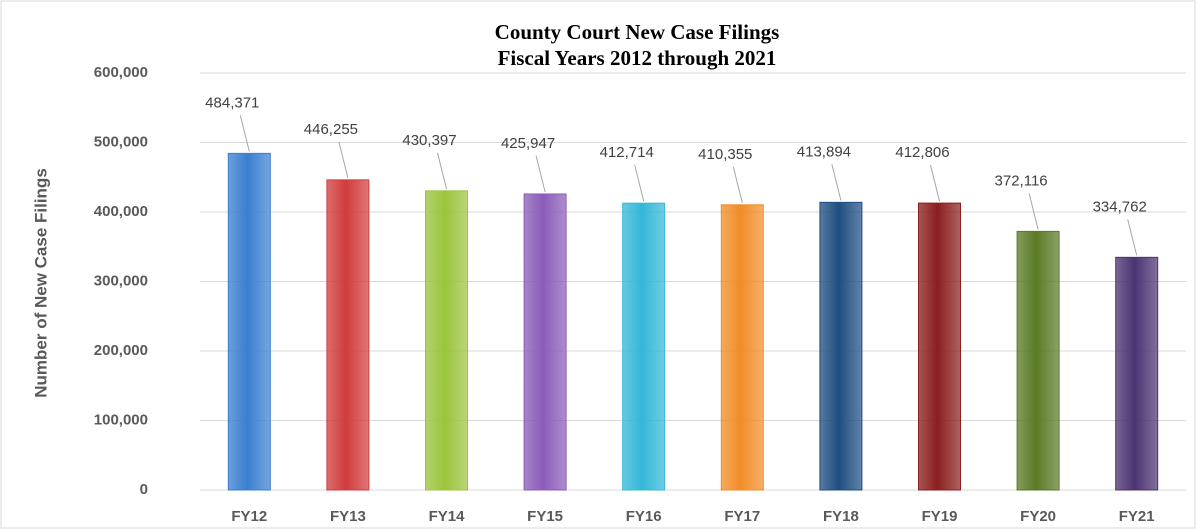 This screenshot has height=529, width=1197. I want to click on value-label: 412,714, so click(627, 152).